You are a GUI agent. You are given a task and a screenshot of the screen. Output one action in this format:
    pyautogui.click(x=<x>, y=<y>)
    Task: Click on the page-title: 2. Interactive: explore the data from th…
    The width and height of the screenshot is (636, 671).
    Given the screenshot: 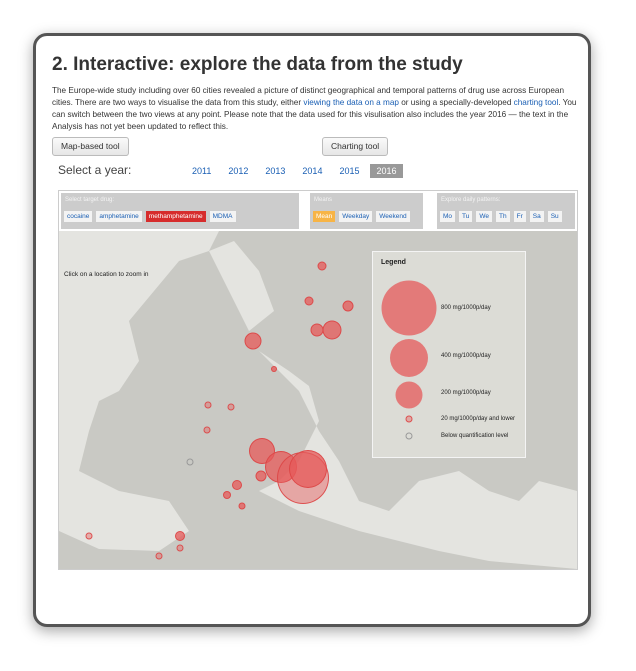 What is the action you would take?
    pyautogui.click(x=257, y=64)
    